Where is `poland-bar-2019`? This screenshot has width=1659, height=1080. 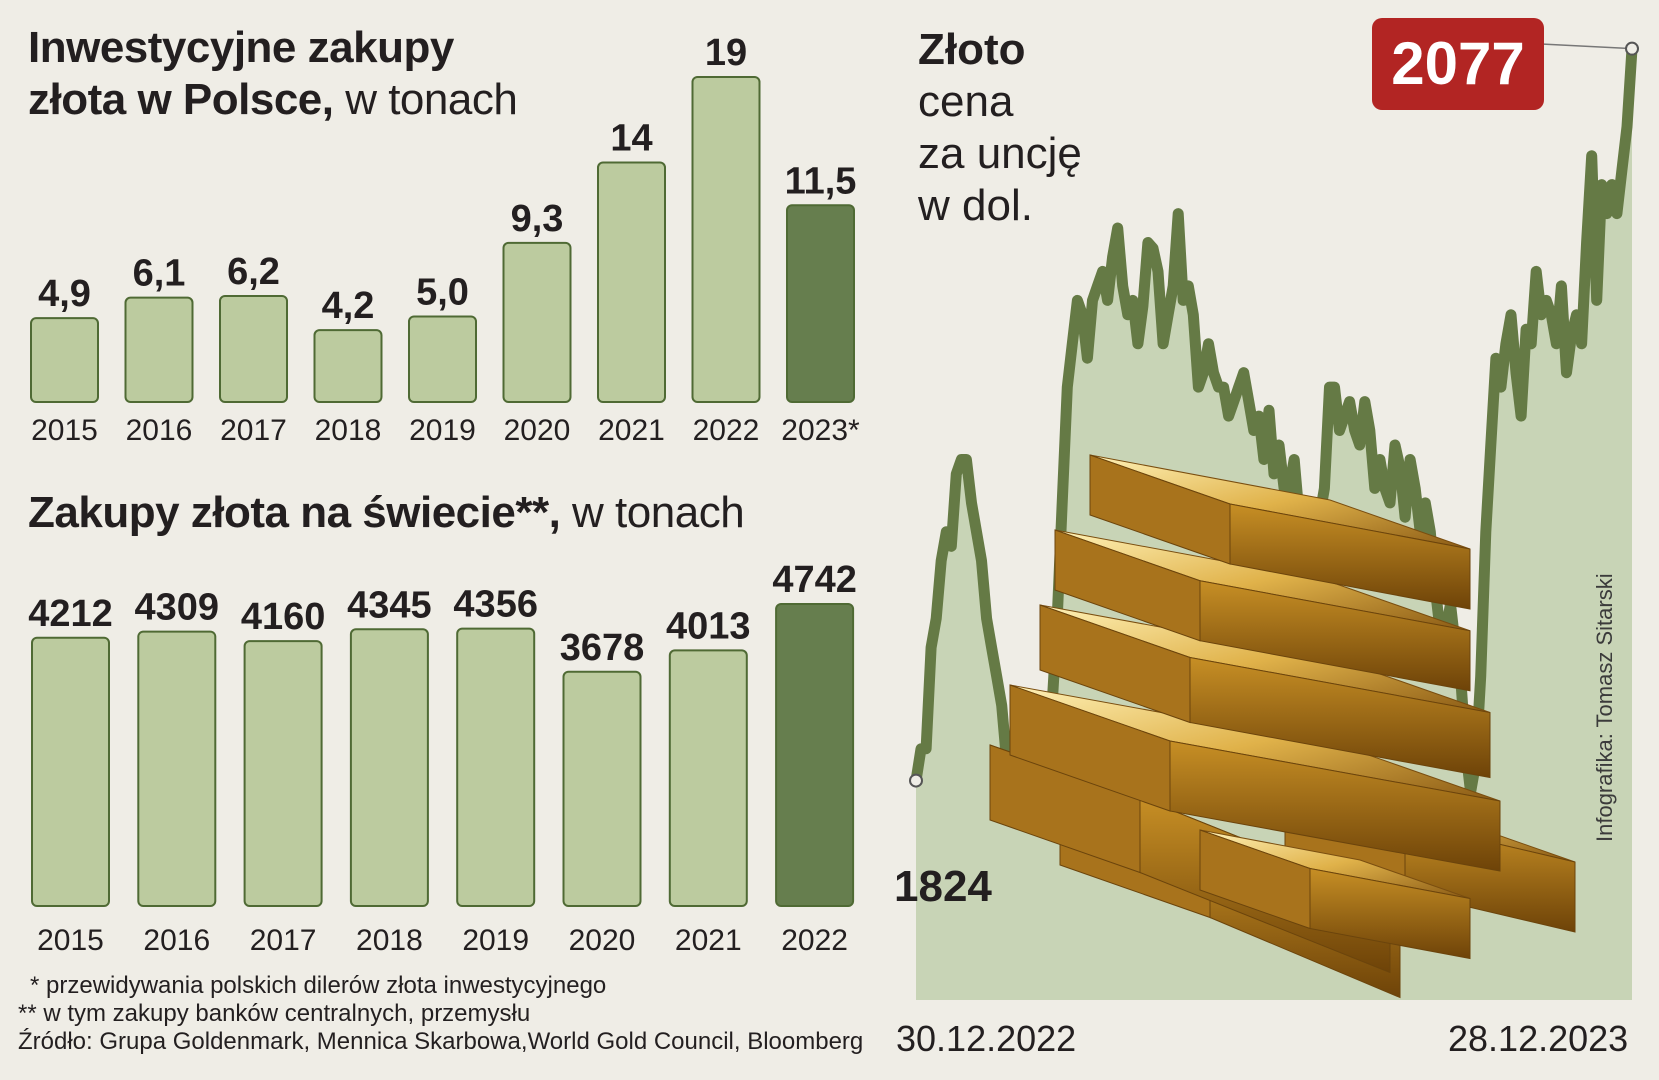 poland-bar-2019 is located at coordinates (442, 359).